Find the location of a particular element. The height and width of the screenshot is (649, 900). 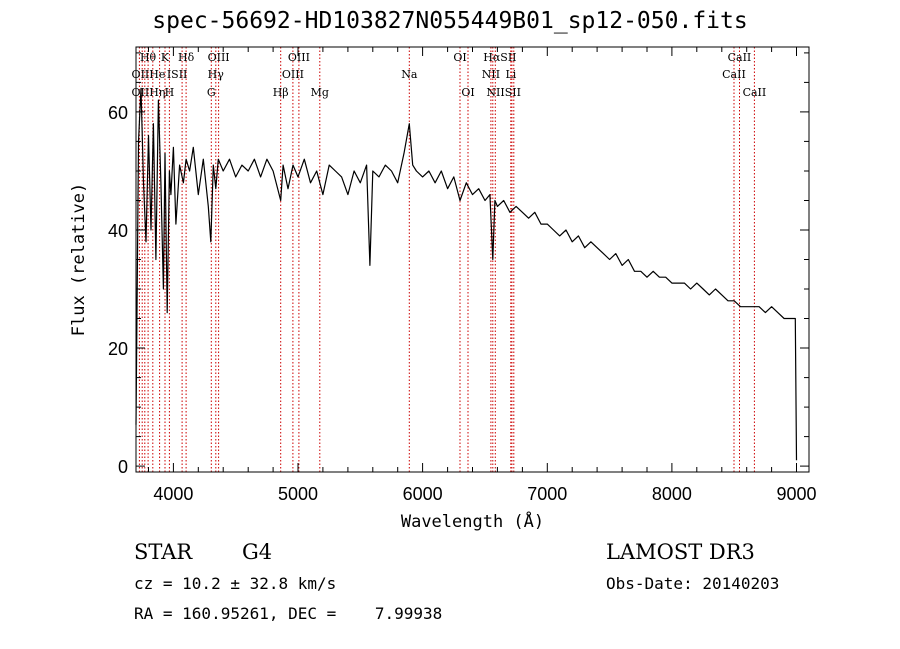

x-tick-label: 7000 is located at coordinates (547, 494).